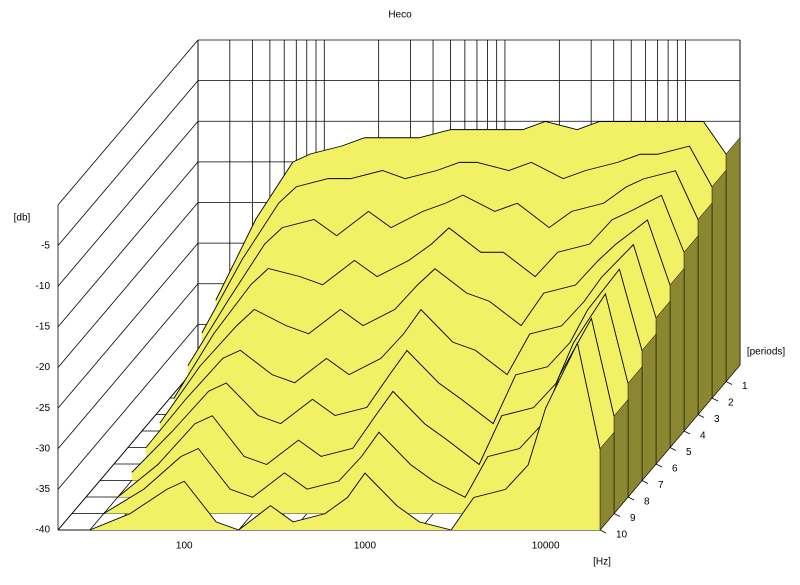 This screenshot has height=585, width=800. Describe the element at coordinates (43, 489) in the screenshot. I see `y-tick-label: -35` at that location.